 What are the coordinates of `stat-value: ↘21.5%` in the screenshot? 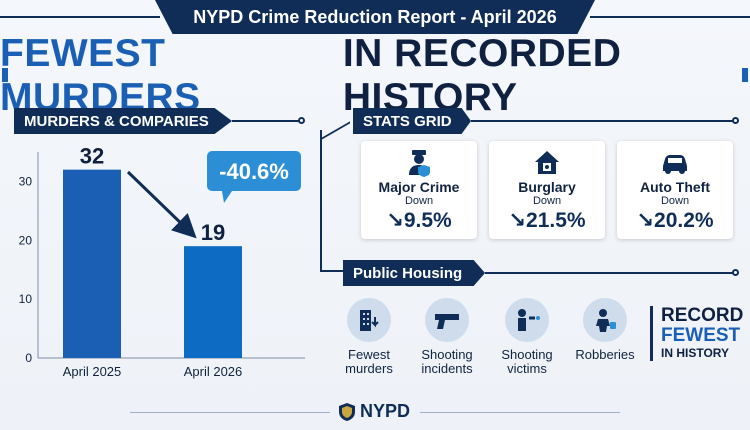 It's located at (547, 220).